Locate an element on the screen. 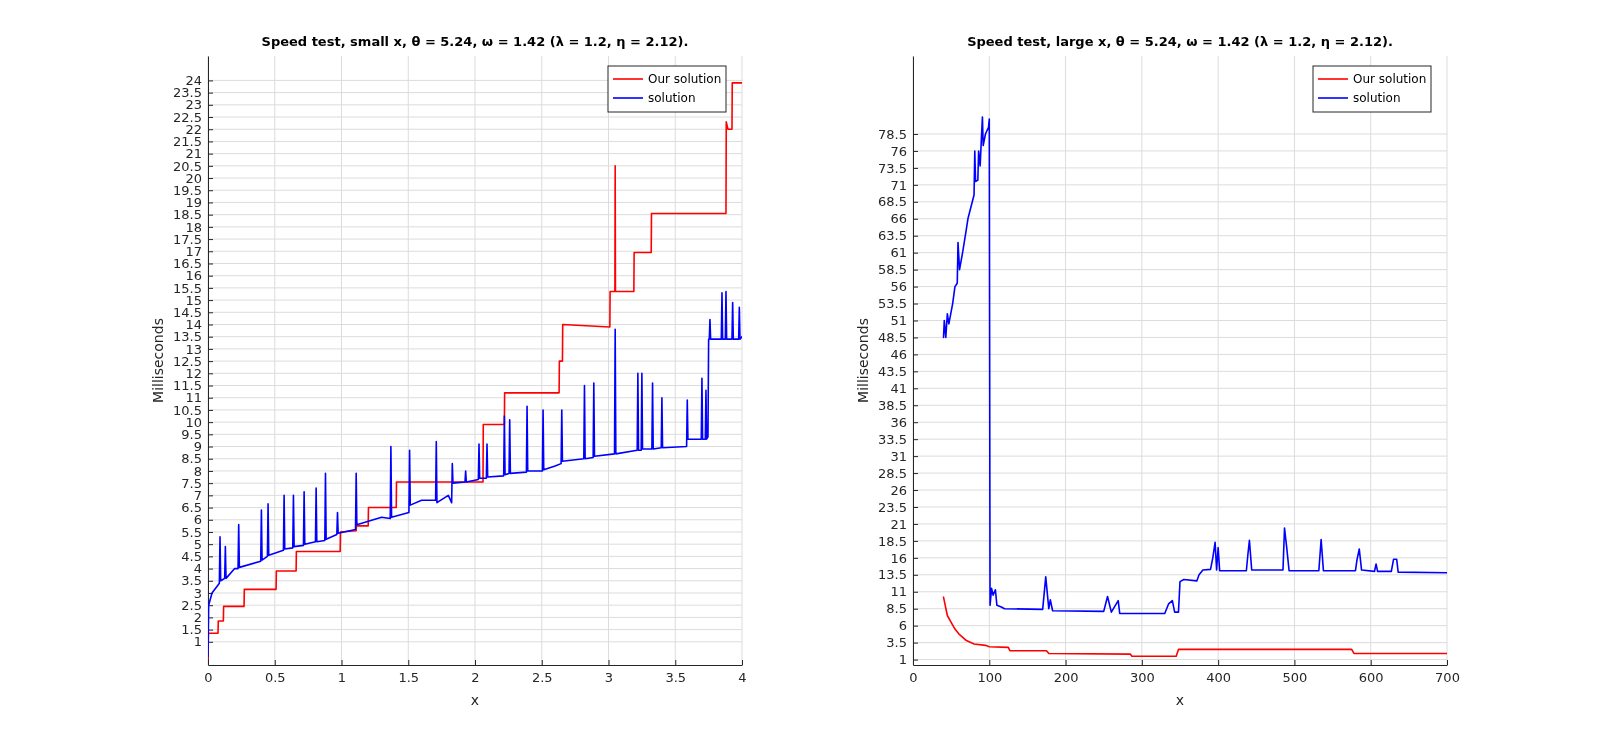  x-tick-label: 700 is located at coordinates (1447, 678).